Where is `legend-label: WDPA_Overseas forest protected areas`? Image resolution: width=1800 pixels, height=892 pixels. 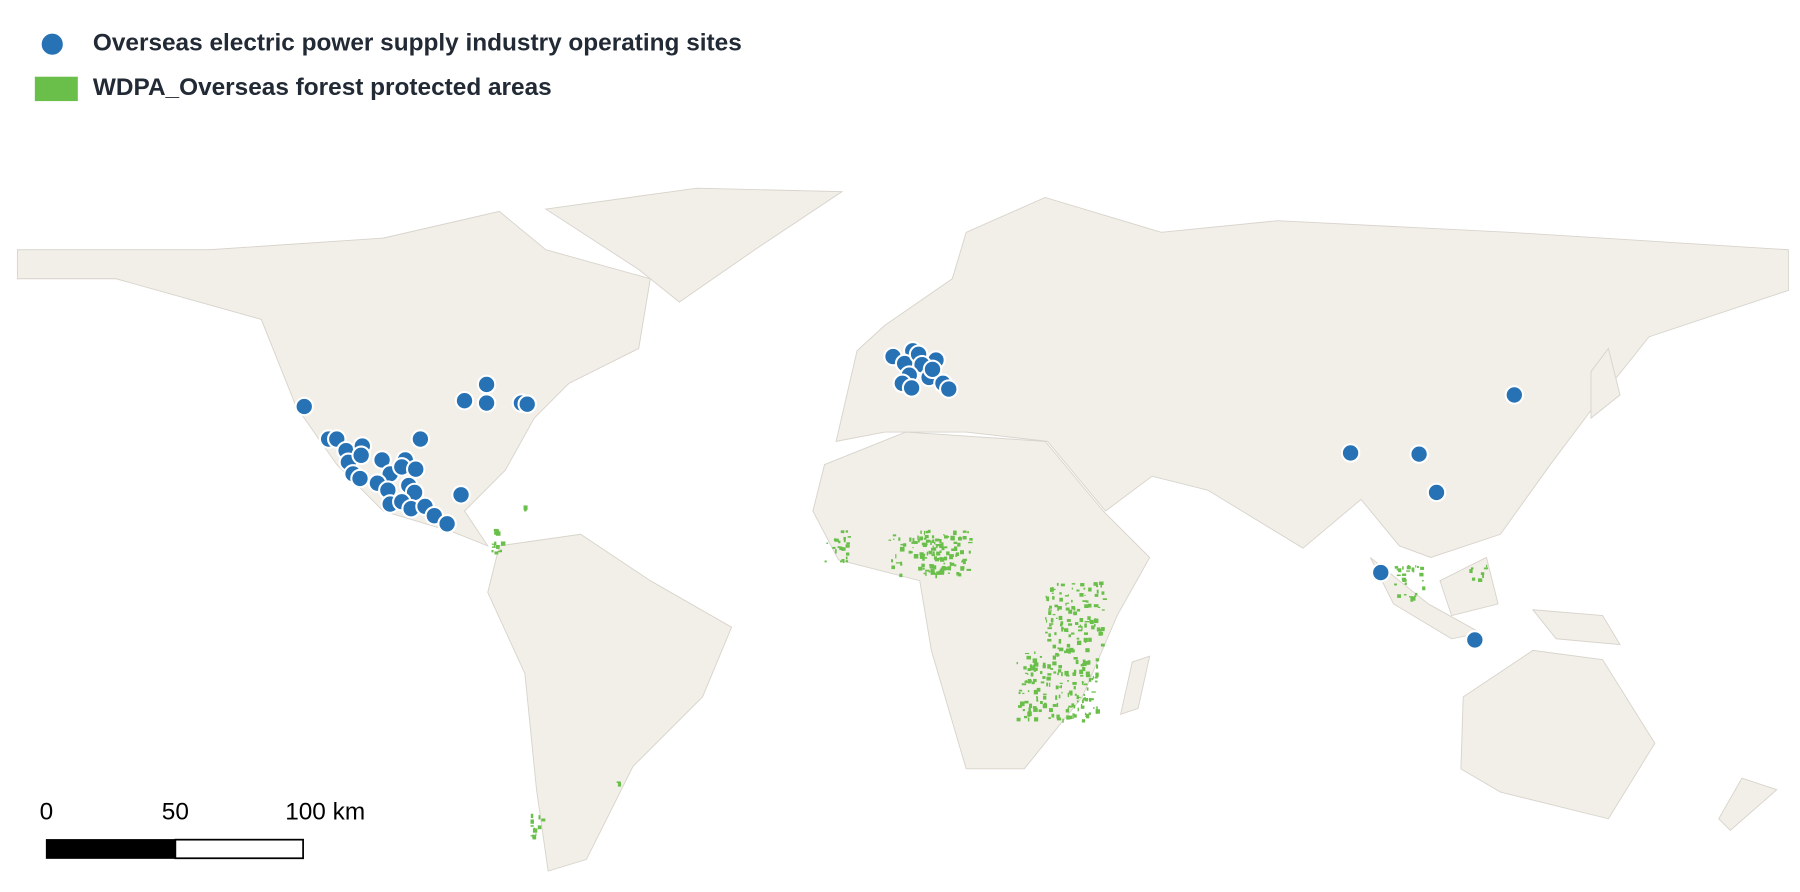 legend-label: WDPA_Overseas forest protected areas is located at coordinates (322, 87).